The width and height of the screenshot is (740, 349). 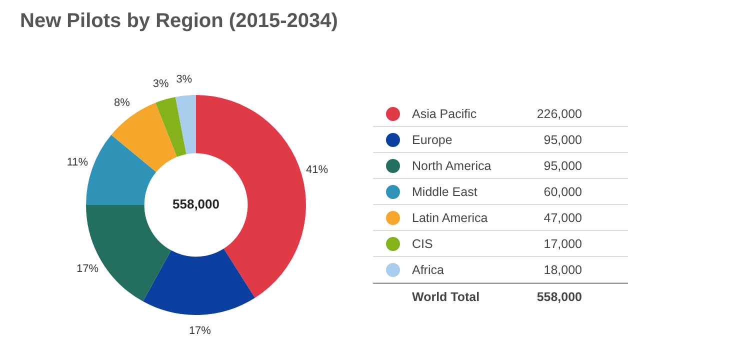 I want to click on legend-label: CIS, so click(x=423, y=243).